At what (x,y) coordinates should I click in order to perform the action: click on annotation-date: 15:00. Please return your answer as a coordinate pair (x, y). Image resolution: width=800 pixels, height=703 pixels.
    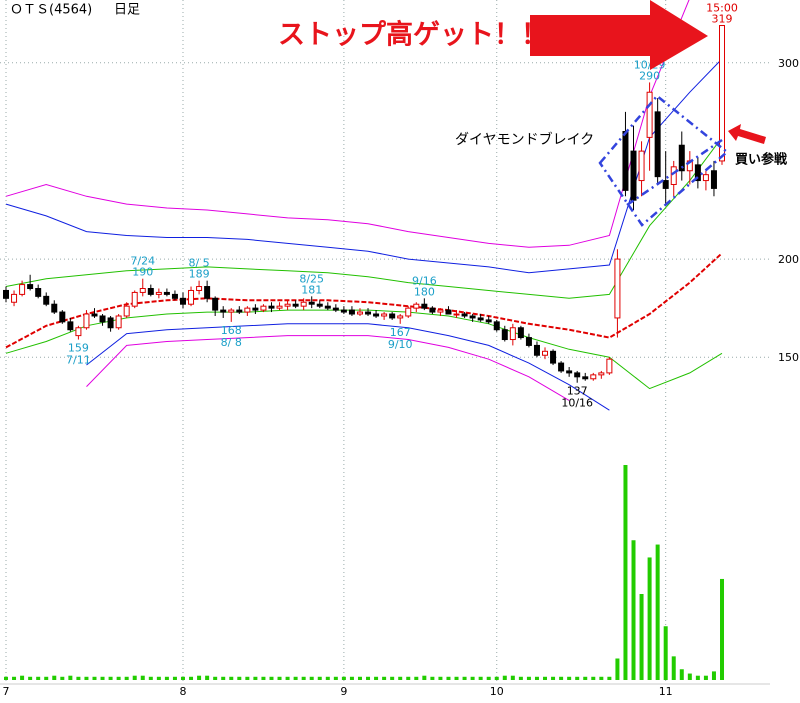
    Looking at the image, I should click on (722, 8).